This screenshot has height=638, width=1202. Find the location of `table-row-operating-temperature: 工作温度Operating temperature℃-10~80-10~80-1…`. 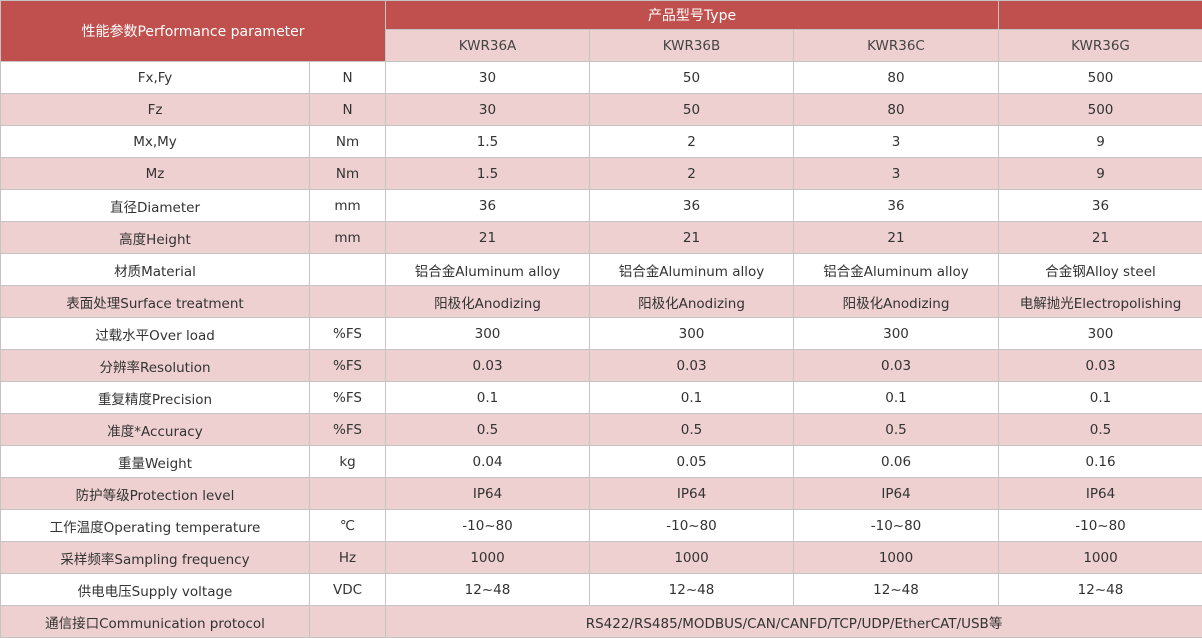

table-row-operating-temperature: 工作温度Operating temperature℃-10~80-10~80-1… is located at coordinates (601, 526).